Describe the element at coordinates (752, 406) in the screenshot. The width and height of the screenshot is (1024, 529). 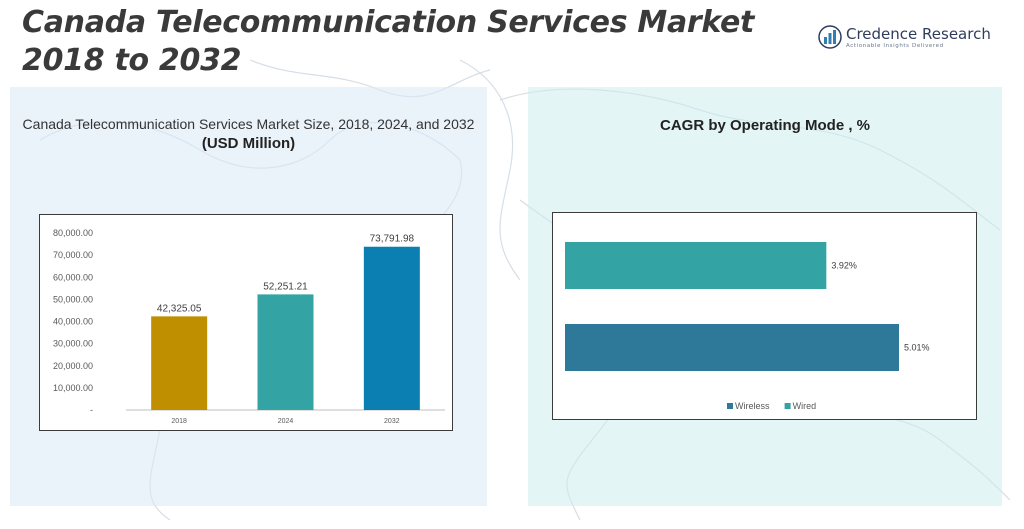
I see `legend-label-wireless: Wireless` at that location.